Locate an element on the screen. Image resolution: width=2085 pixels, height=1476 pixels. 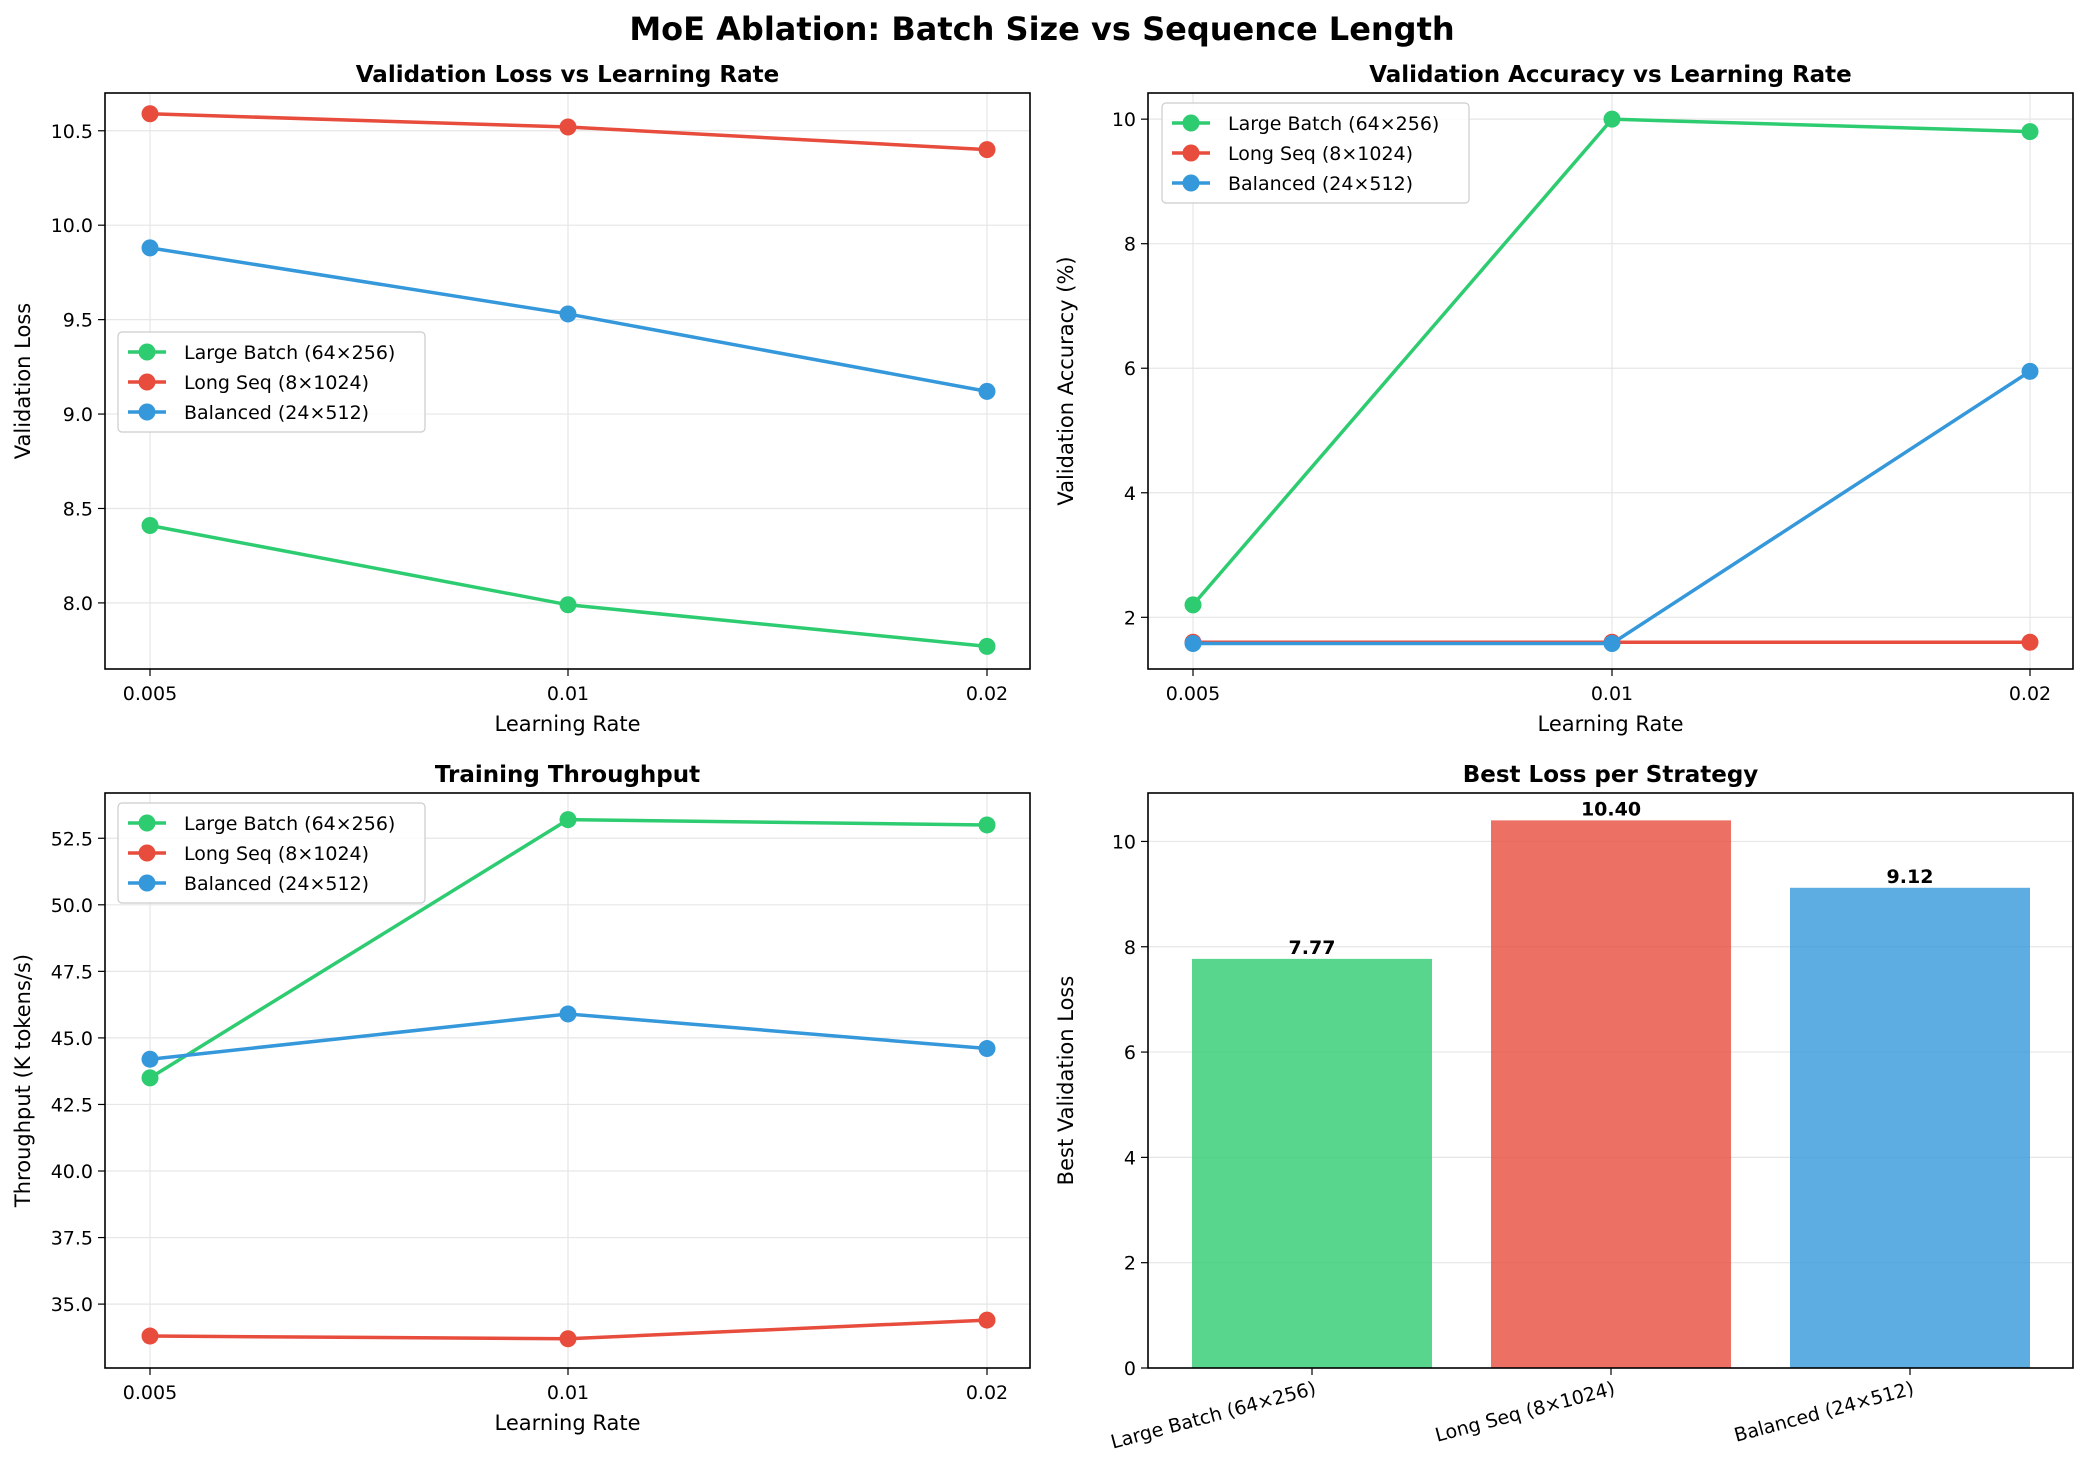
y-tick-label: 8.0 is located at coordinates (78, 604).